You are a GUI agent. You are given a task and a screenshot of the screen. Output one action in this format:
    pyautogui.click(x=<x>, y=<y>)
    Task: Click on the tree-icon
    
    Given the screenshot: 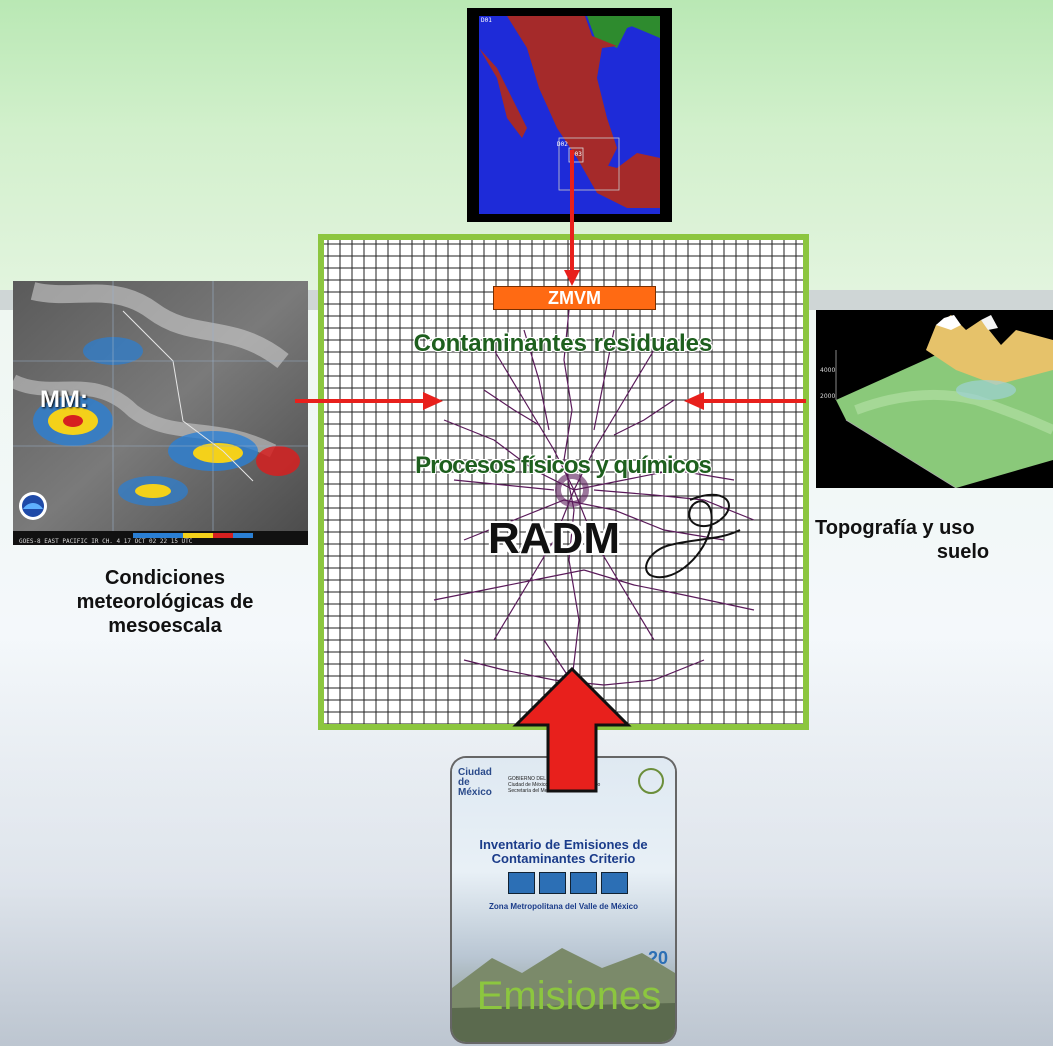 What is the action you would take?
    pyautogui.click(x=614, y=883)
    